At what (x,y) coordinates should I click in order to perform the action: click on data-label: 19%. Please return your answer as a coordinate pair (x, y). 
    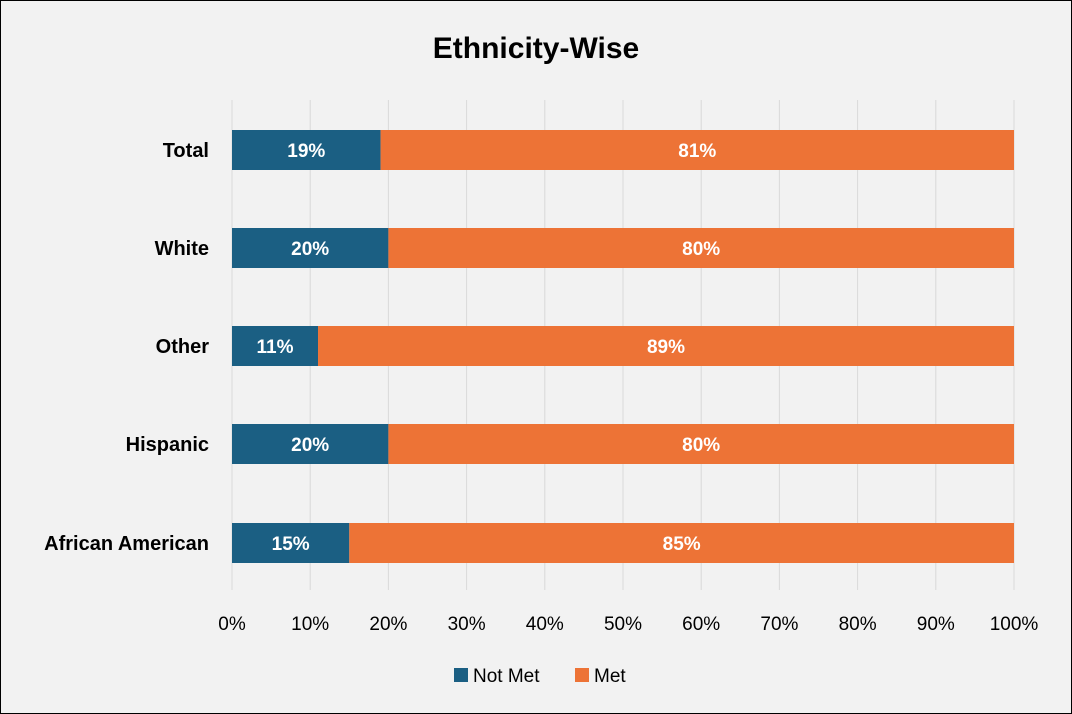
    Looking at the image, I should click on (306, 151).